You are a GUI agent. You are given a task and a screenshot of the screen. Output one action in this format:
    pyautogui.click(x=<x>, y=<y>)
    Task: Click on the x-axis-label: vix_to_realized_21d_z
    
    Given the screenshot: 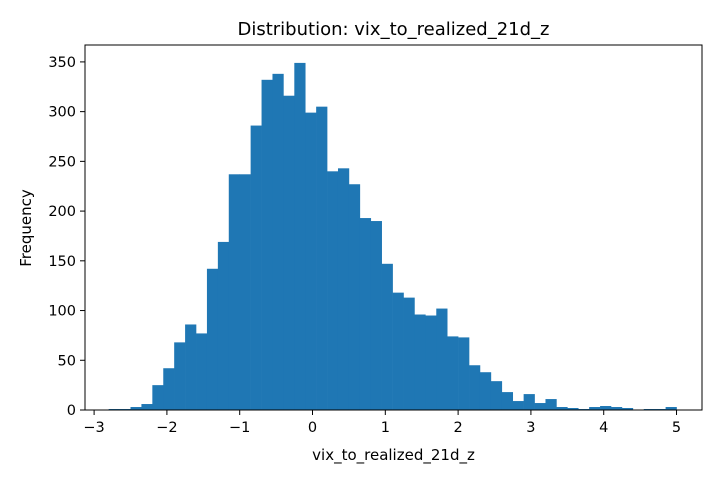 What is the action you would take?
    pyautogui.click(x=393, y=455)
    